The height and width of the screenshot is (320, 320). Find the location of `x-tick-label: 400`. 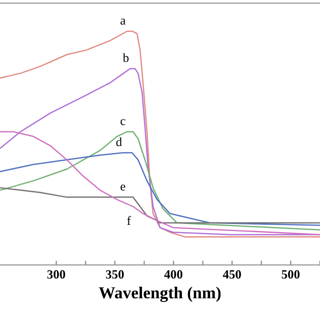

x-tick-label: 400 is located at coordinates (173, 274).